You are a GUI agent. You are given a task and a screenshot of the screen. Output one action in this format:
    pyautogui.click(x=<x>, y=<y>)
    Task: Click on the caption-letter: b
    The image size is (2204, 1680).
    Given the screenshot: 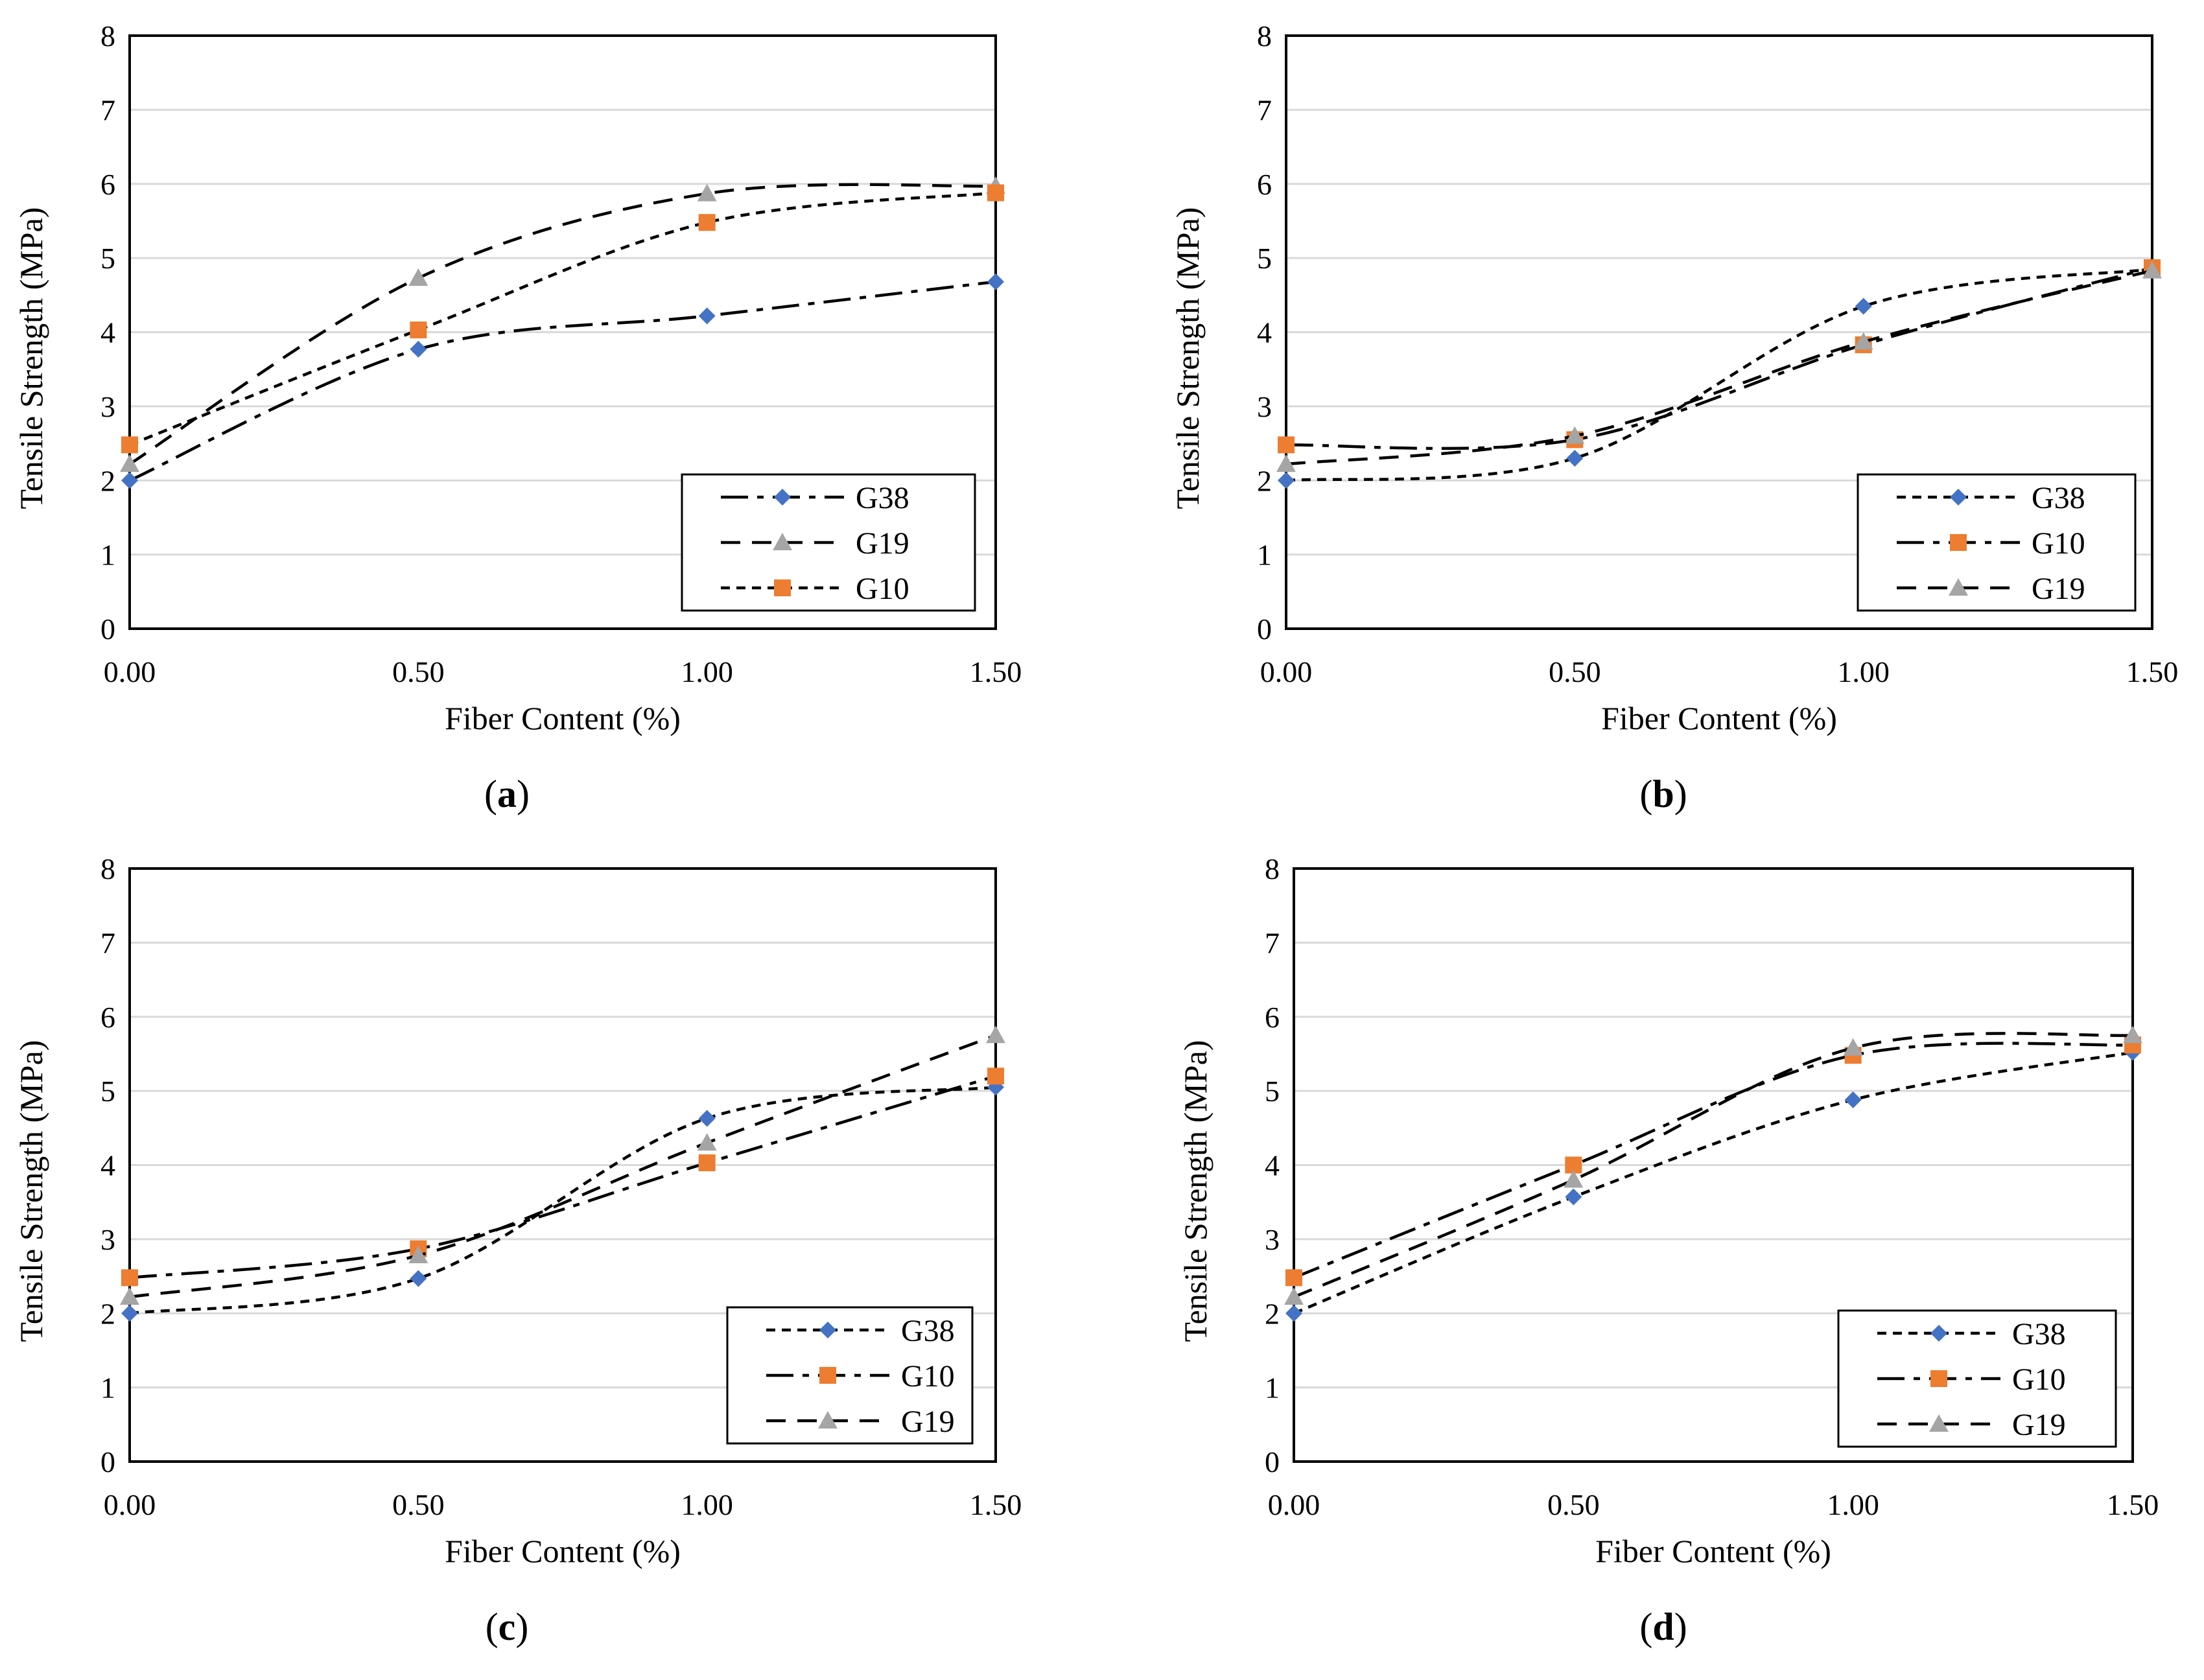 What is the action you would take?
    pyautogui.click(x=1663, y=794)
    